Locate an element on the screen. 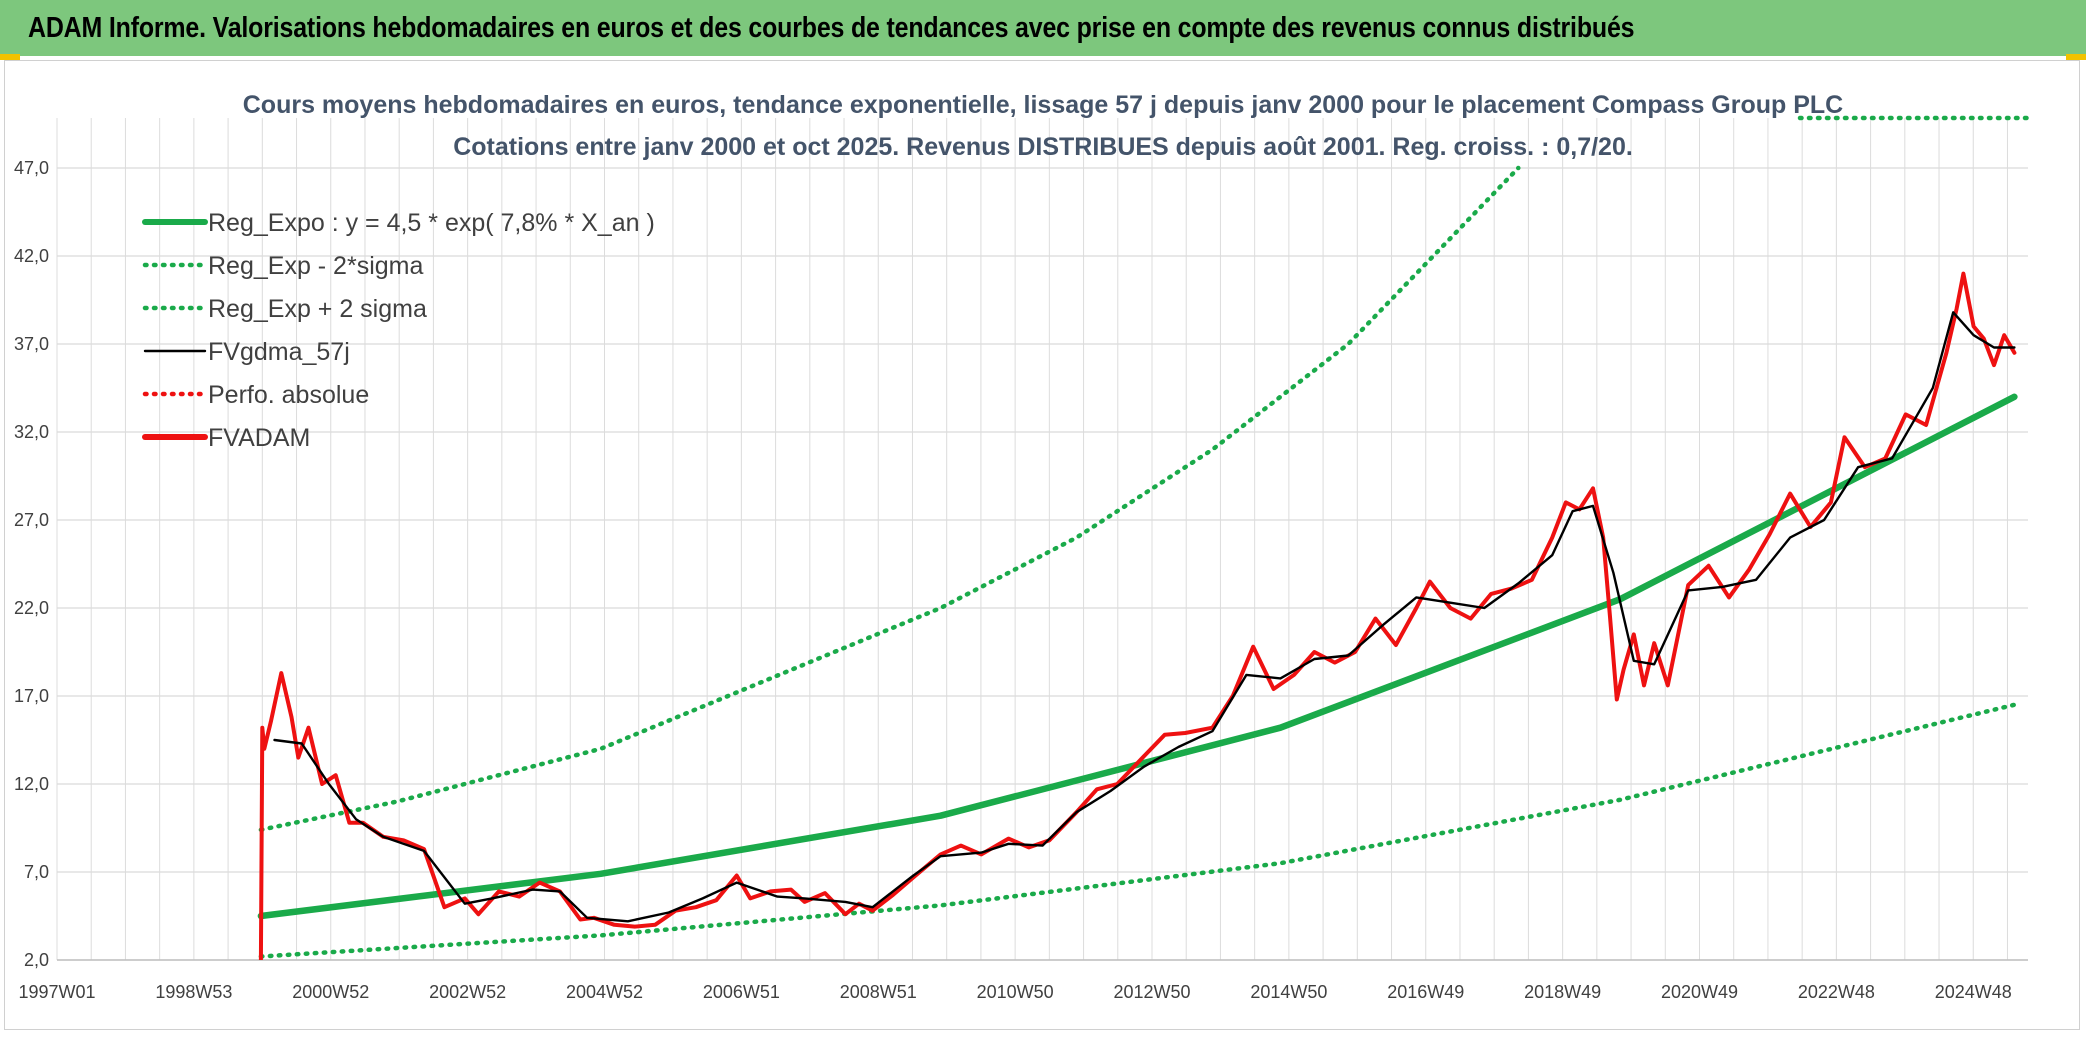  x-tick-label: 2008W51 is located at coordinates (878, 992).